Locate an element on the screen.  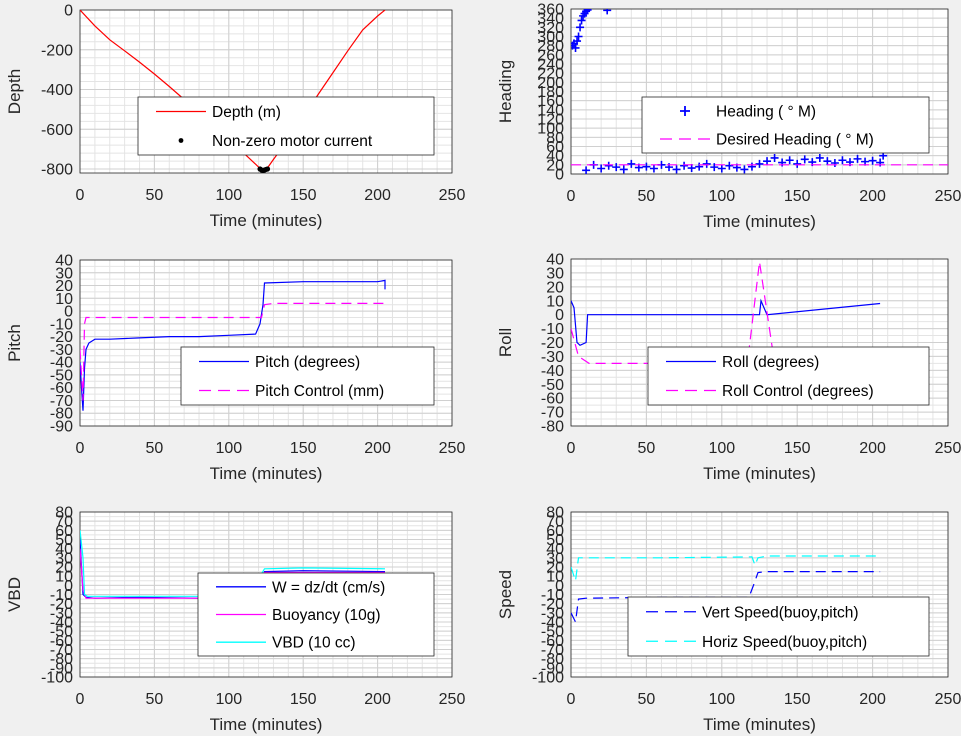
y-tick-label: 50 is located at coordinates (64, 540).